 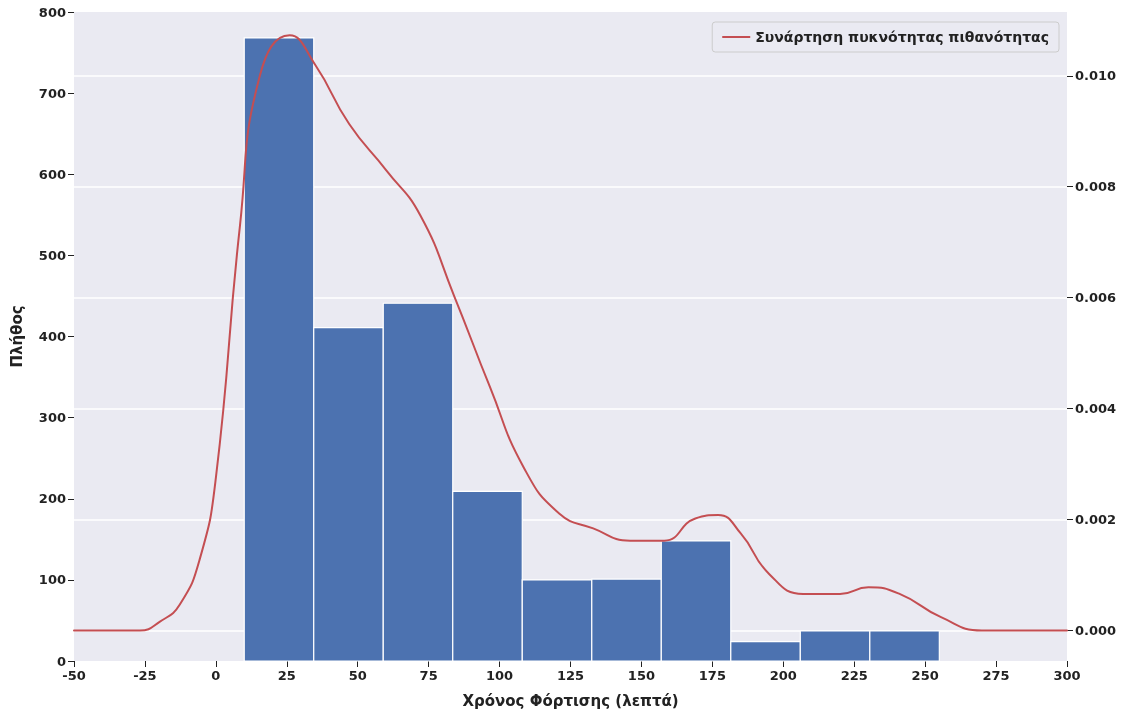 What do you see at coordinates (52, 174) in the screenshot?
I see `y-tick-label: 600` at bounding box center [52, 174].